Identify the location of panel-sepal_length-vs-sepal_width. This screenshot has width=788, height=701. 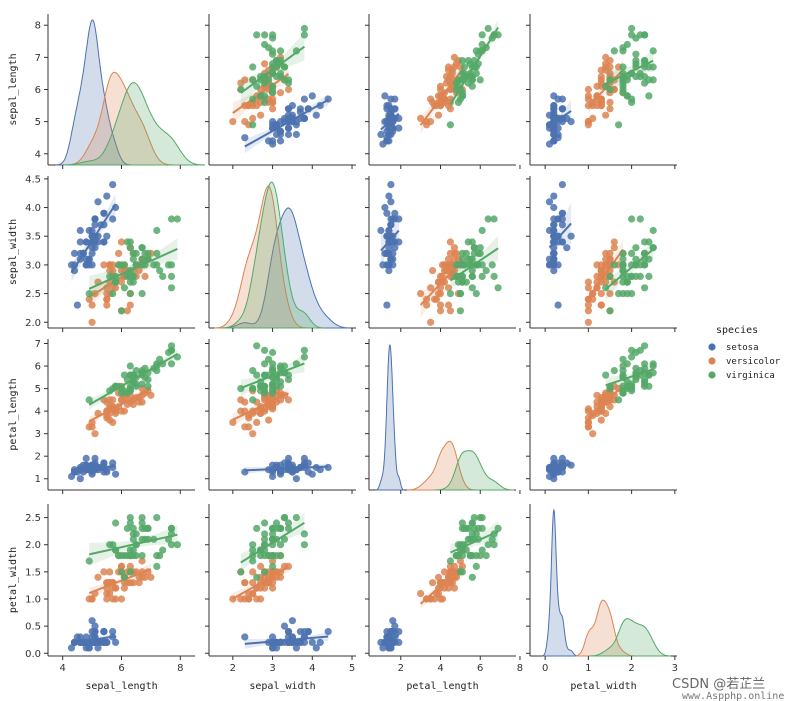
(280, 91).